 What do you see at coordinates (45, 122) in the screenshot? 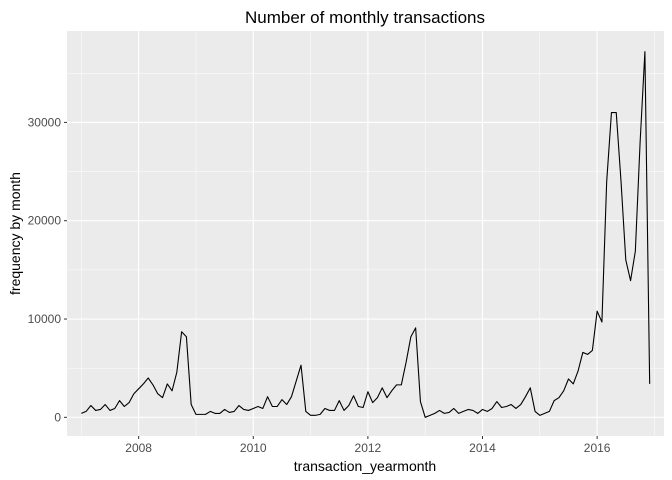
I see `y-tick-label: 30000` at bounding box center [45, 122].